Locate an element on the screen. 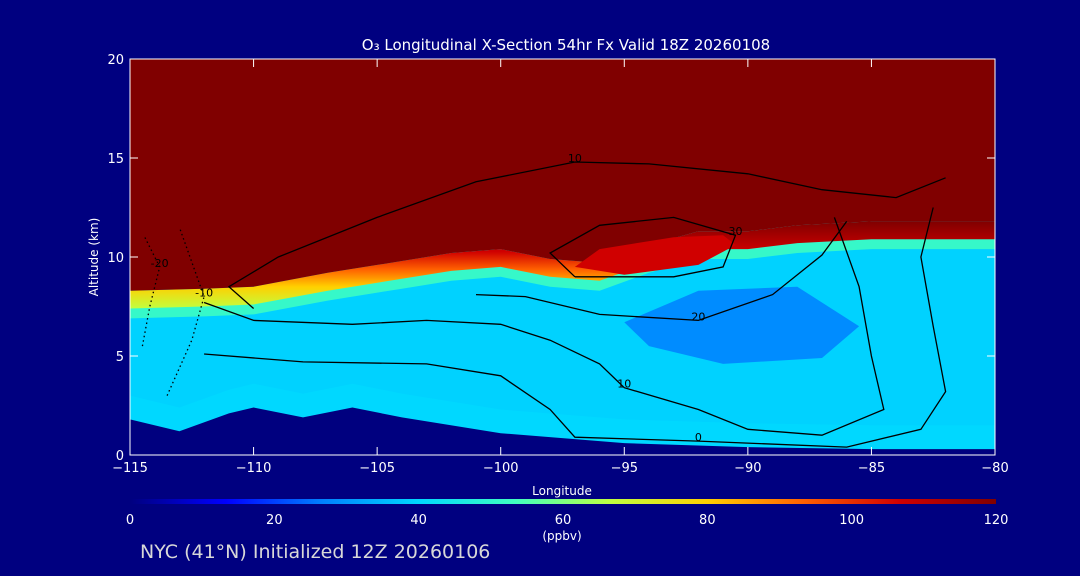  wind-contour-label: 0 is located at coordinates (698, 437).